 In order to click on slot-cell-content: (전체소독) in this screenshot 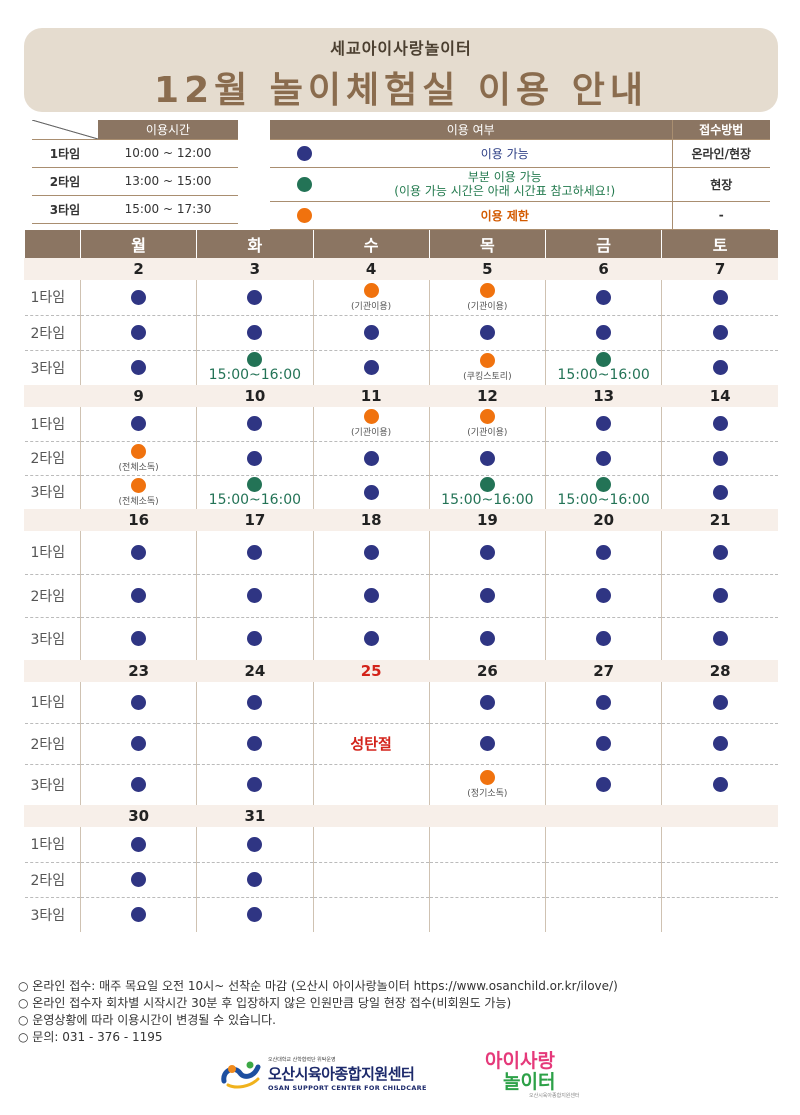, I will do `click(138, 492)`.